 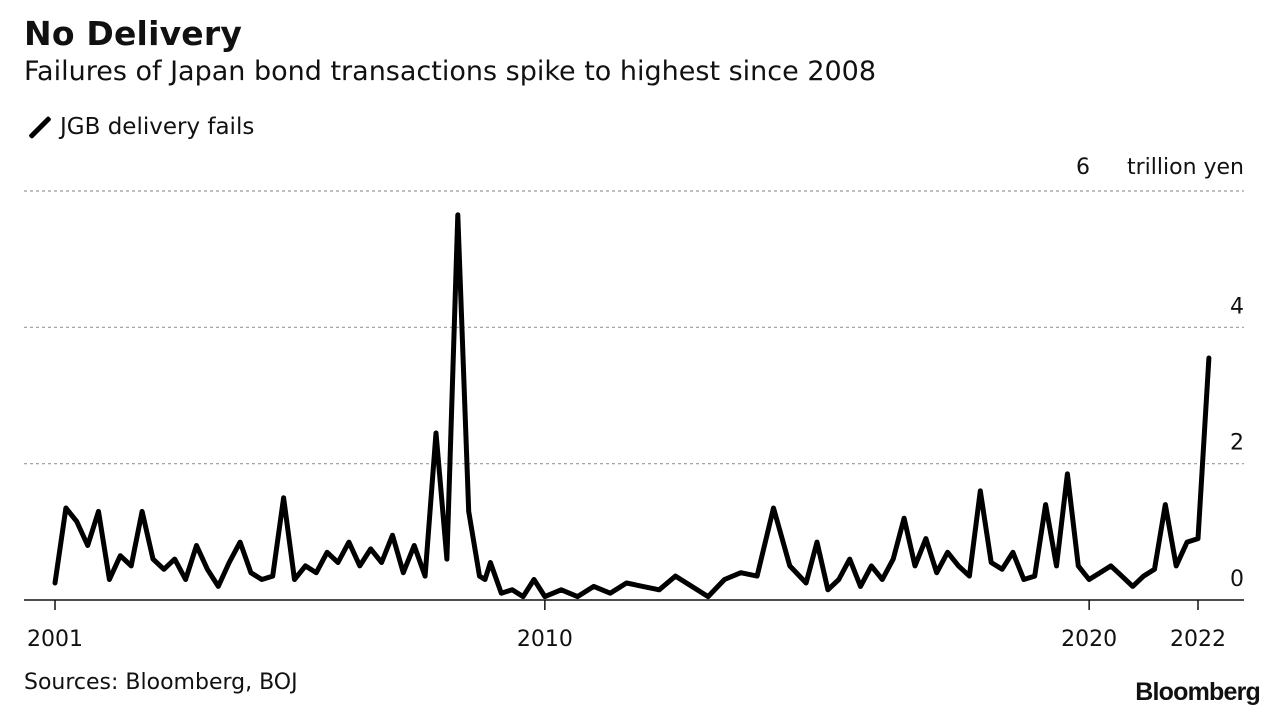 I want to click on y-tick-label-0: 0, so click(x=1237, y=579).